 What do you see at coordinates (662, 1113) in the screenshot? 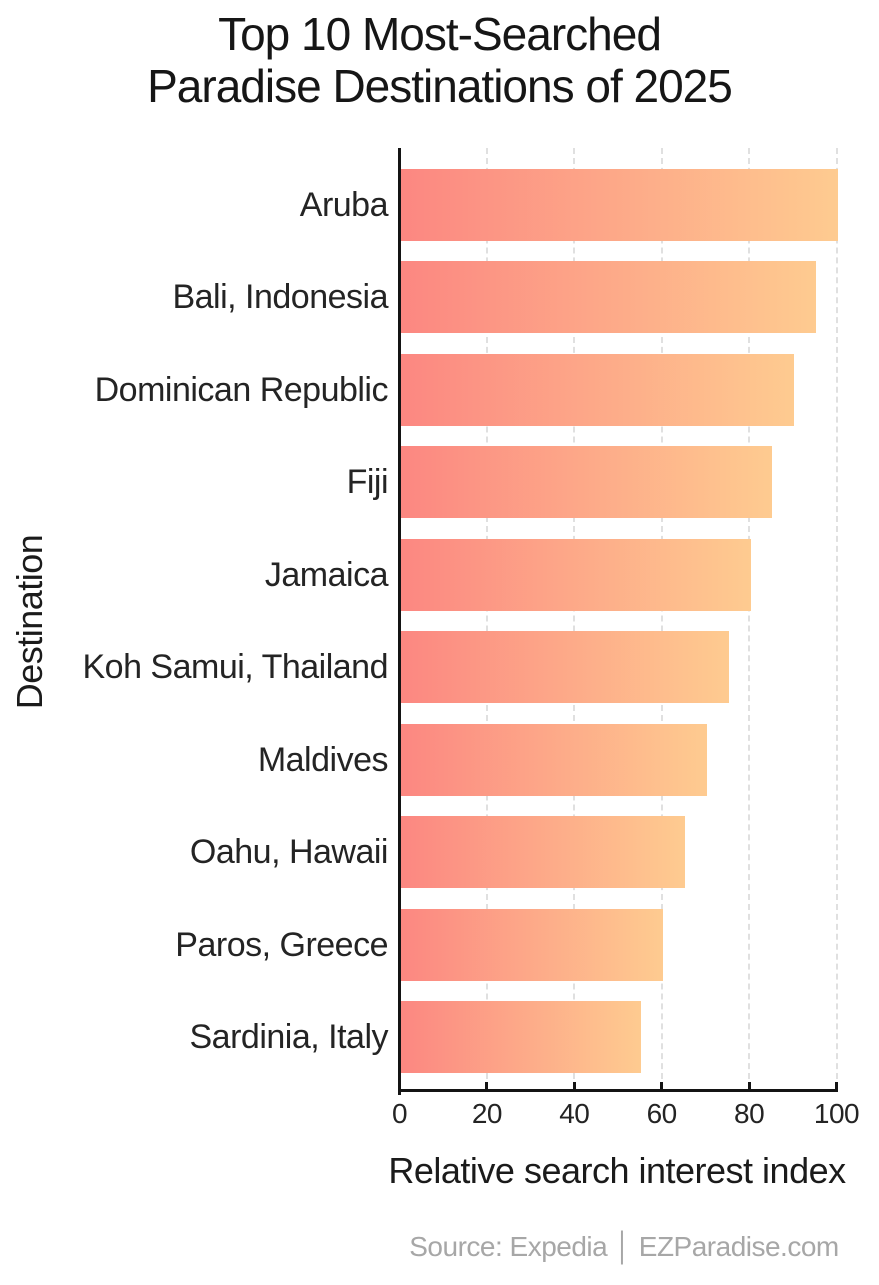
I see `x-tick-label-60: 60` at bounding box center [662, 1113].